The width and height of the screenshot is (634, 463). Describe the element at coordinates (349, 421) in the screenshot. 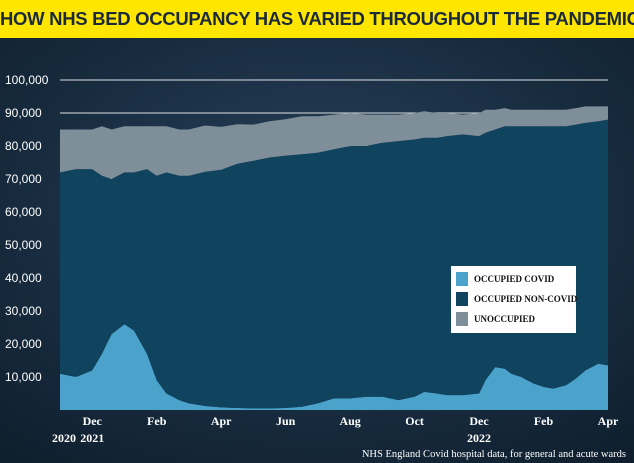

I see `x-tick-label-5: Aug` at that location.